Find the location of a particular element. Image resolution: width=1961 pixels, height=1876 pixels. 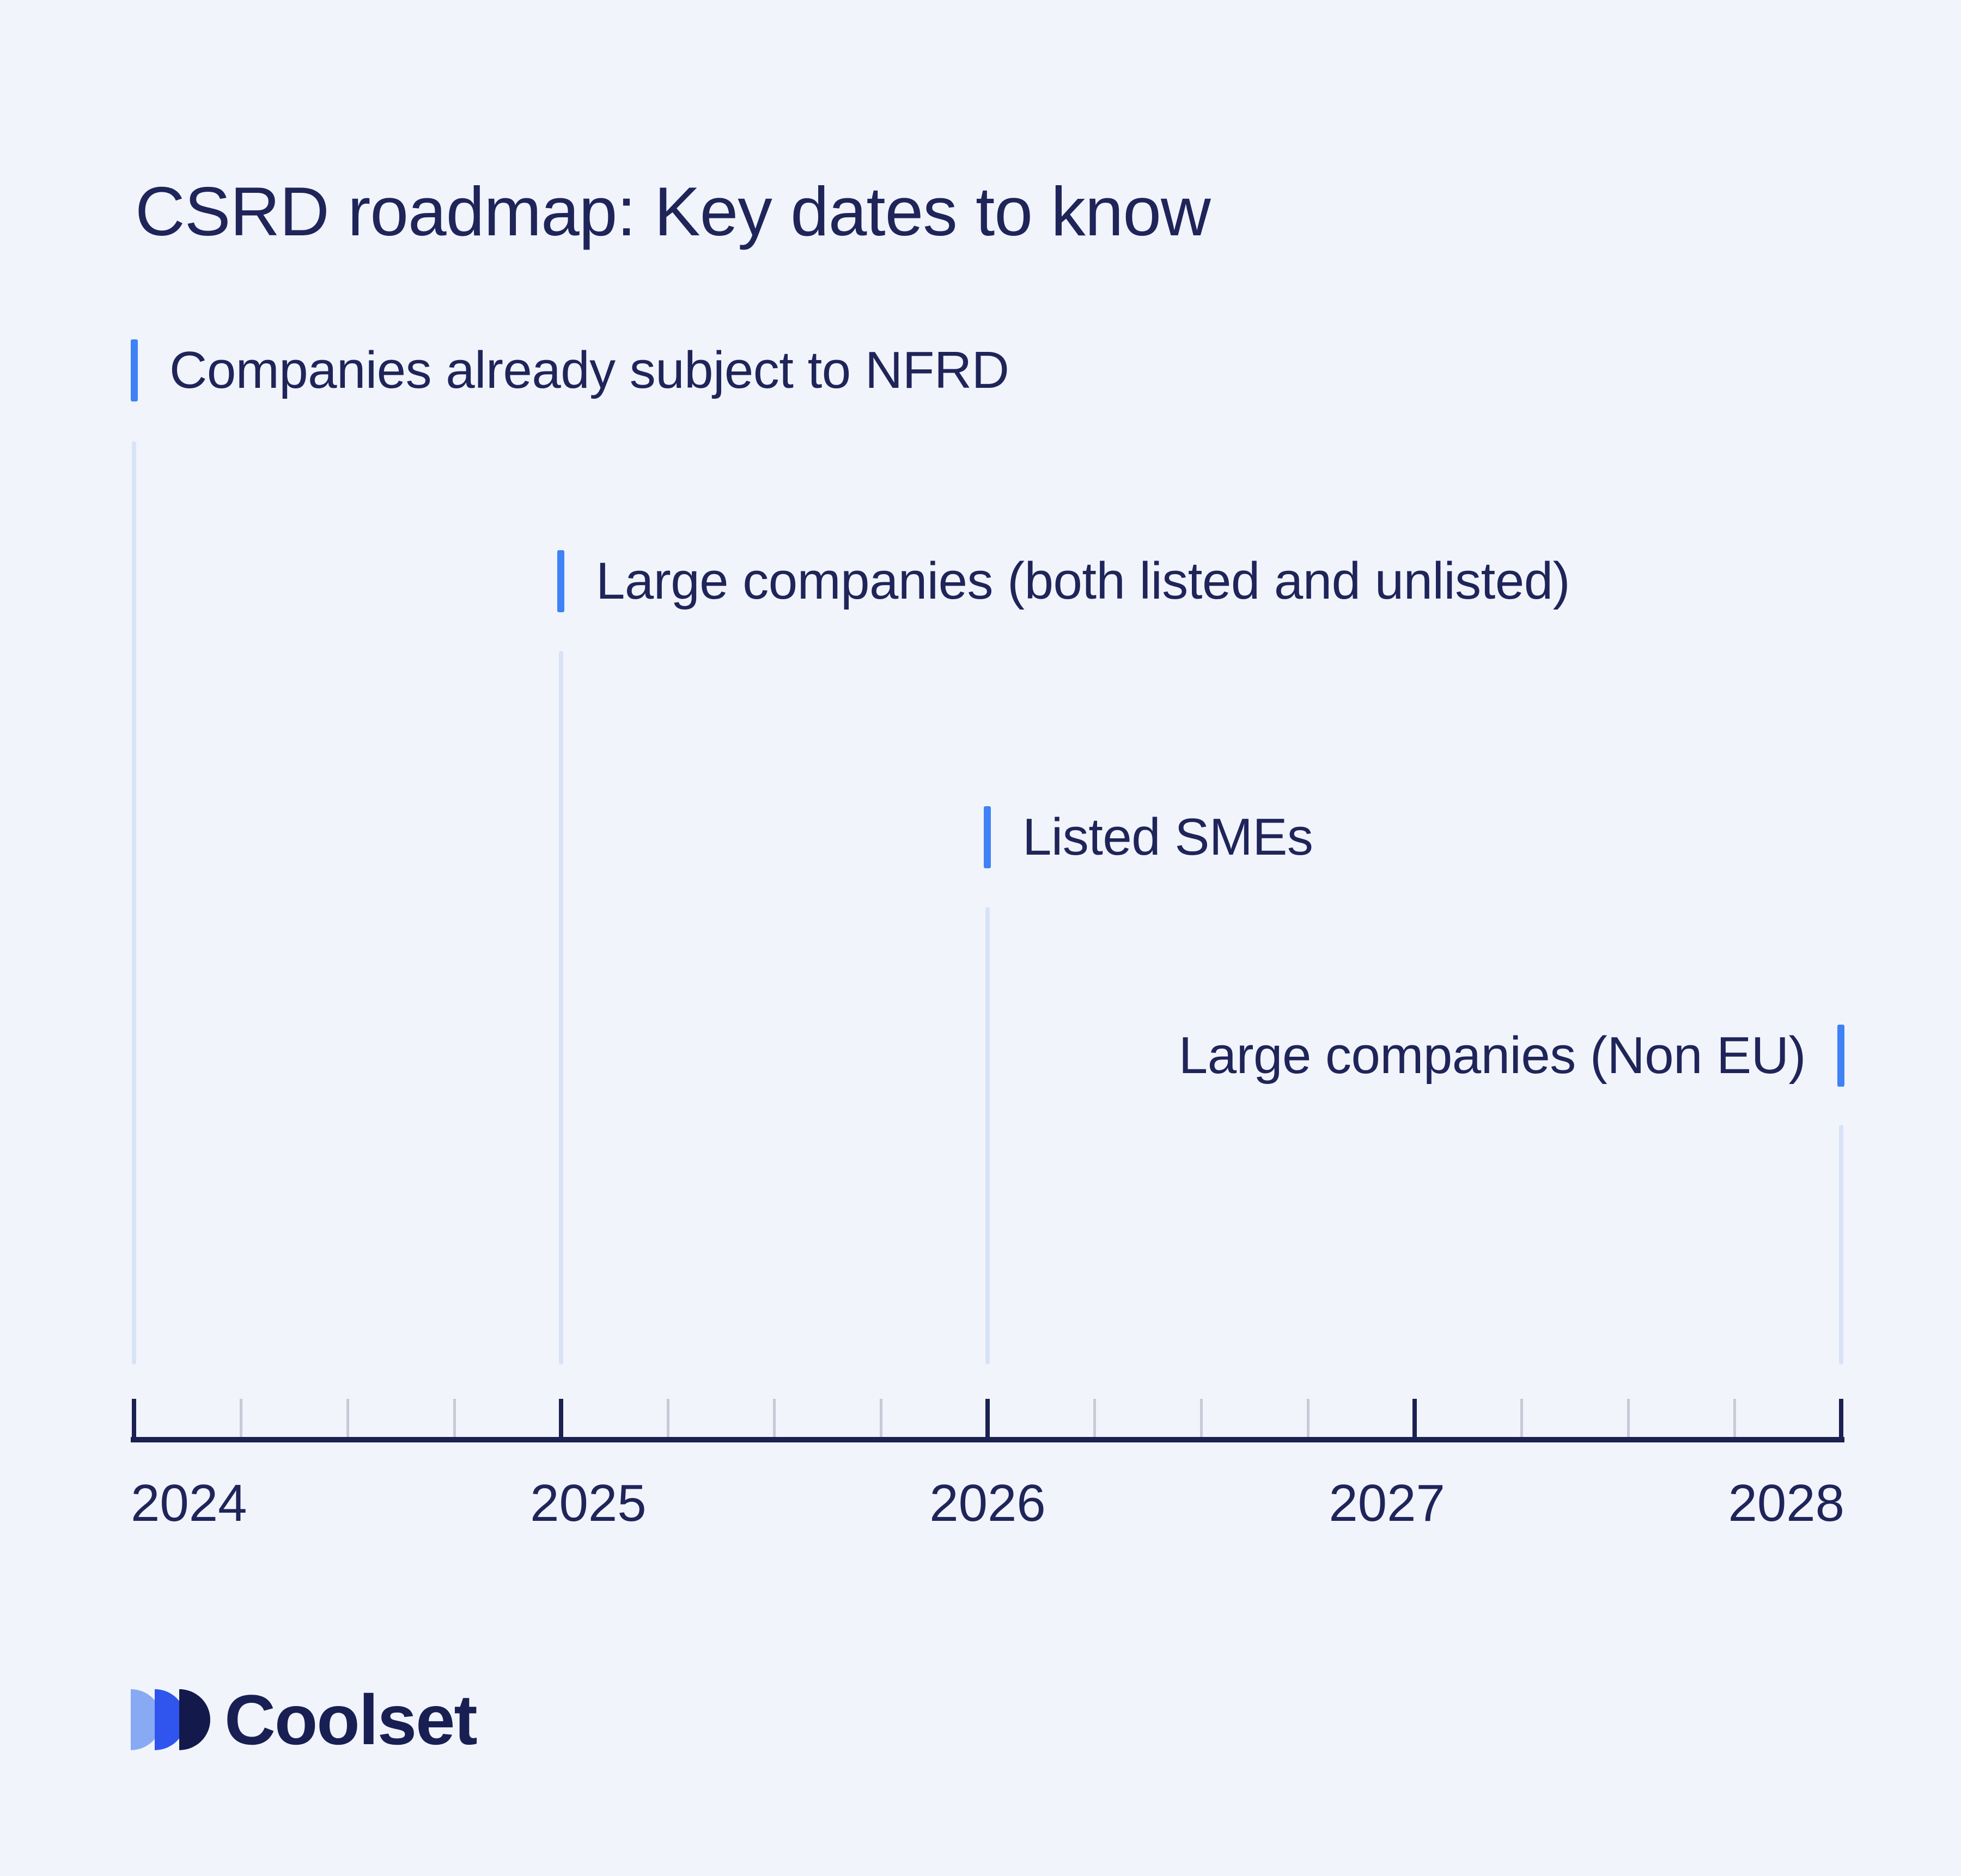

milestone-nfrd-companies: Companies already subject to NFRD is located at coordinates (570, 370).